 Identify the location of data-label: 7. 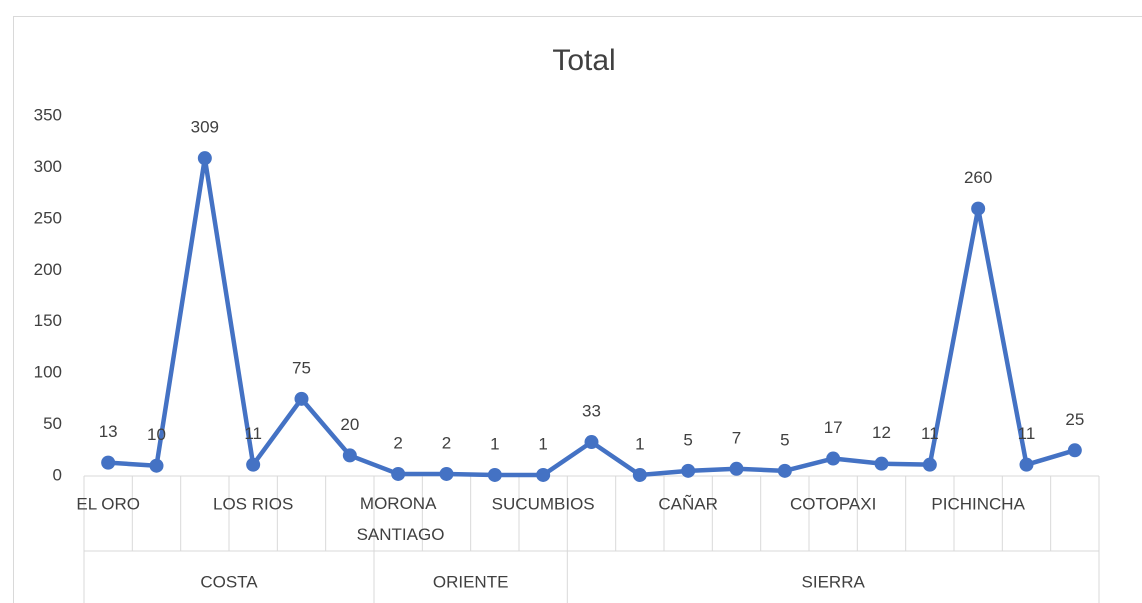
(736, 437).